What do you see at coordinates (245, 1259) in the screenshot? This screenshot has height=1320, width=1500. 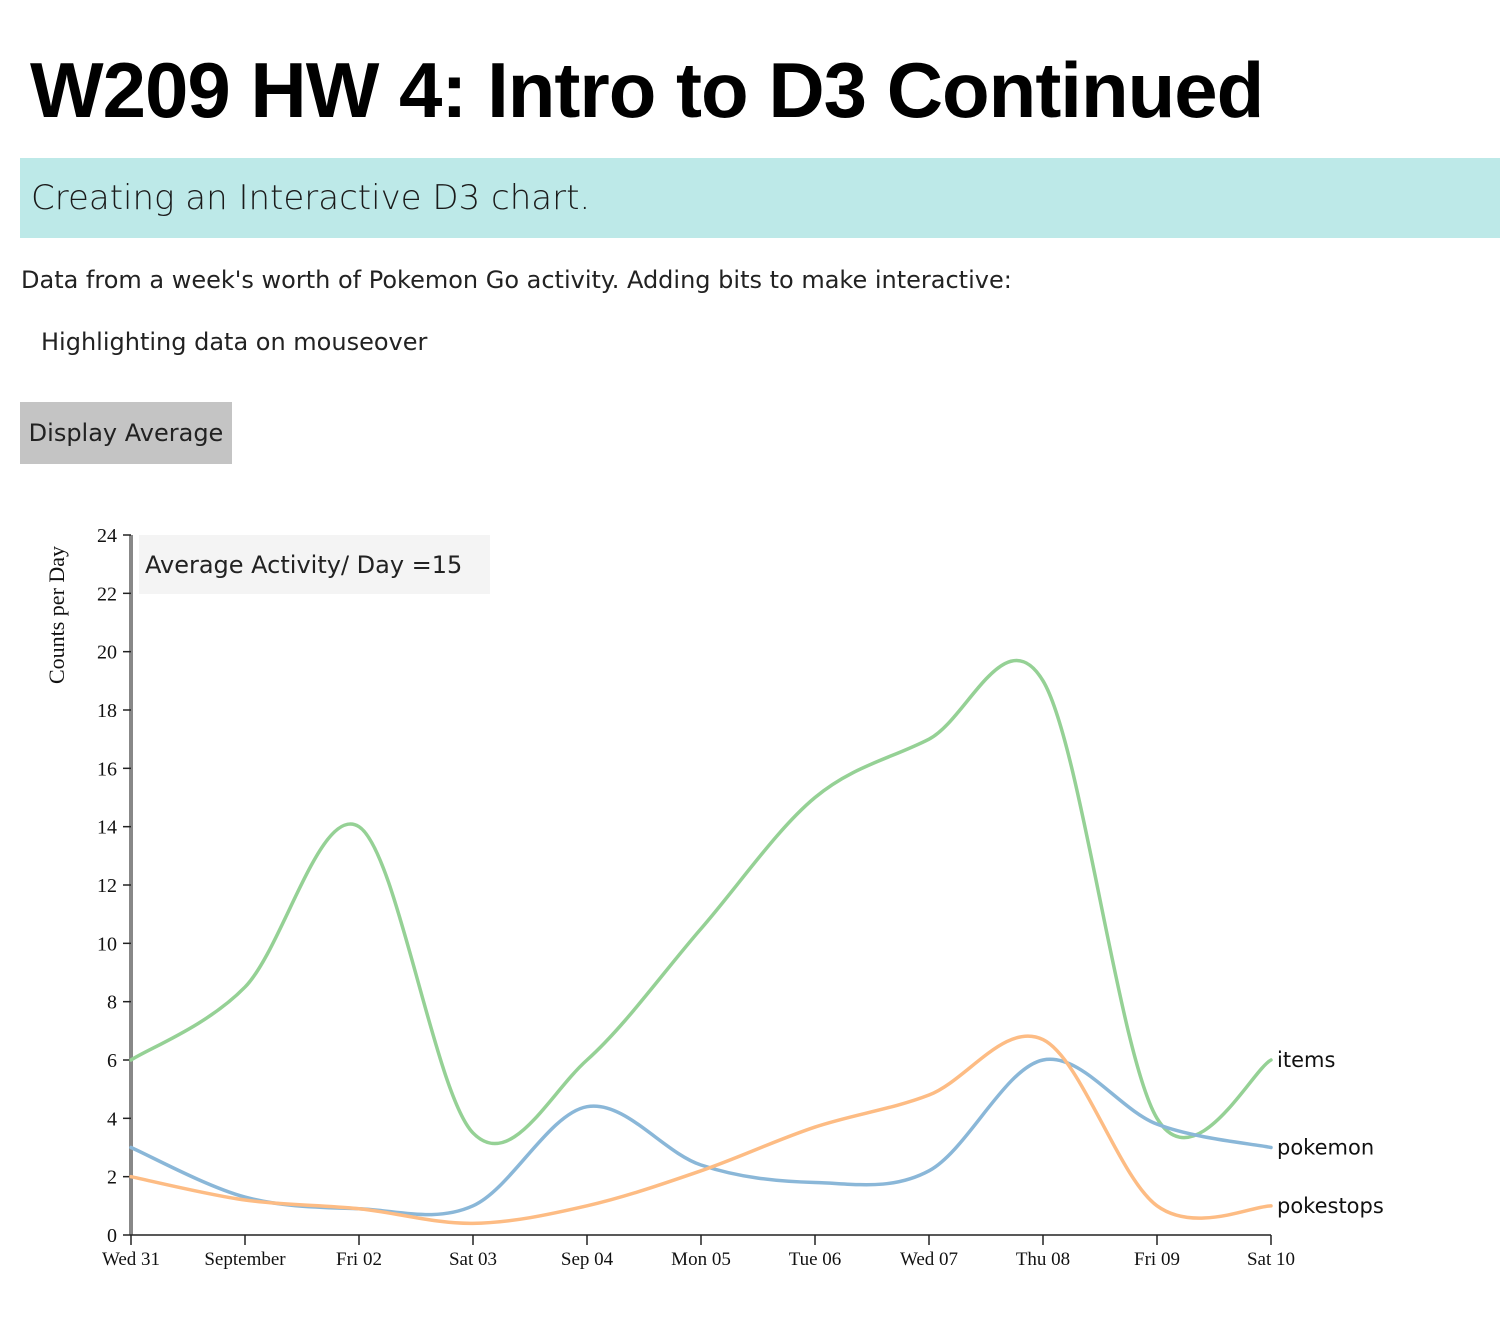 I see `x-tick-label: September` at bounding box center [245, 1259].